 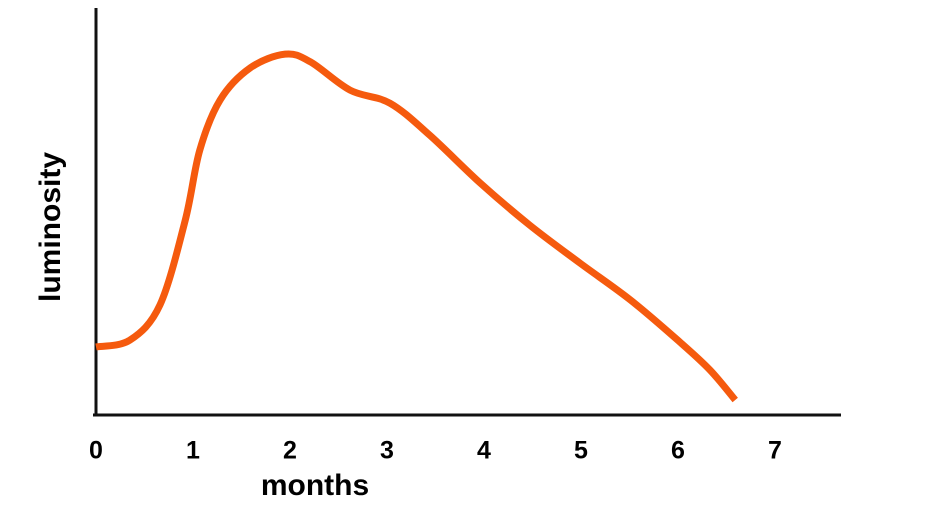 I want to click on x-tick-label: 0, so click(x=96, y=451).